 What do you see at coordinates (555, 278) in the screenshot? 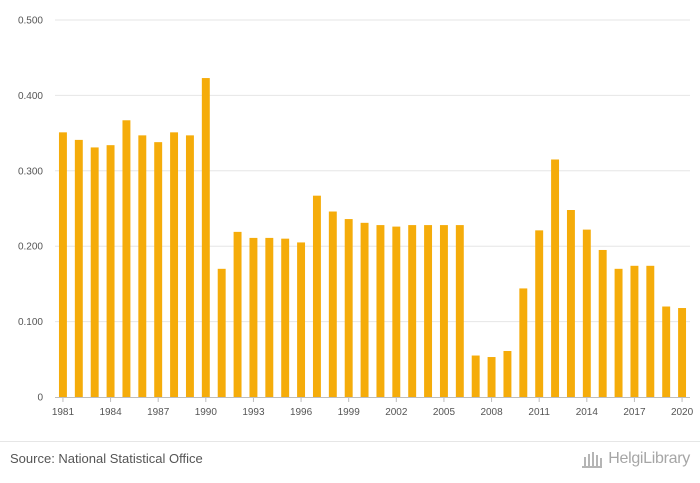
I see `bar-2012` at bounding box center [555, 278].